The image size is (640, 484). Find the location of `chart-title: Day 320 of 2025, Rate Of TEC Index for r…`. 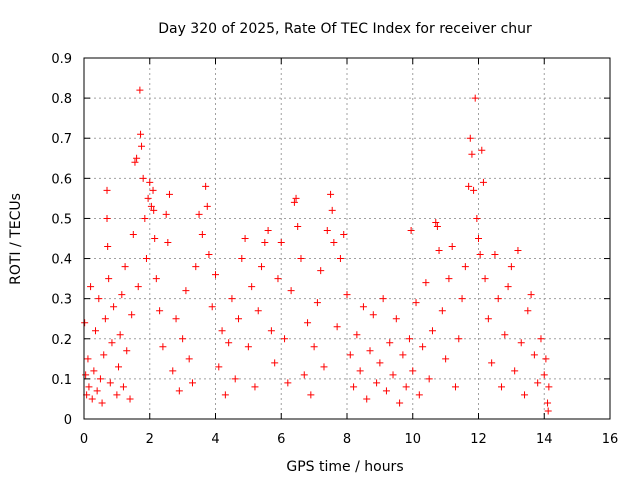

chart-title: Day 320 of 2025, Rate Of TEC Index for r… is located at coordinates (345, 29).